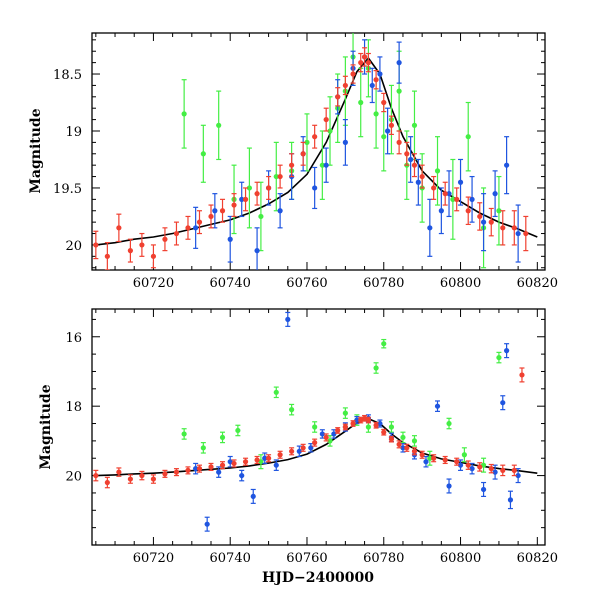  What do you see at coordinates (67, 75) in the screenshot?
I see `y-tick-label: 18.5` at bounding box center [67, 75].